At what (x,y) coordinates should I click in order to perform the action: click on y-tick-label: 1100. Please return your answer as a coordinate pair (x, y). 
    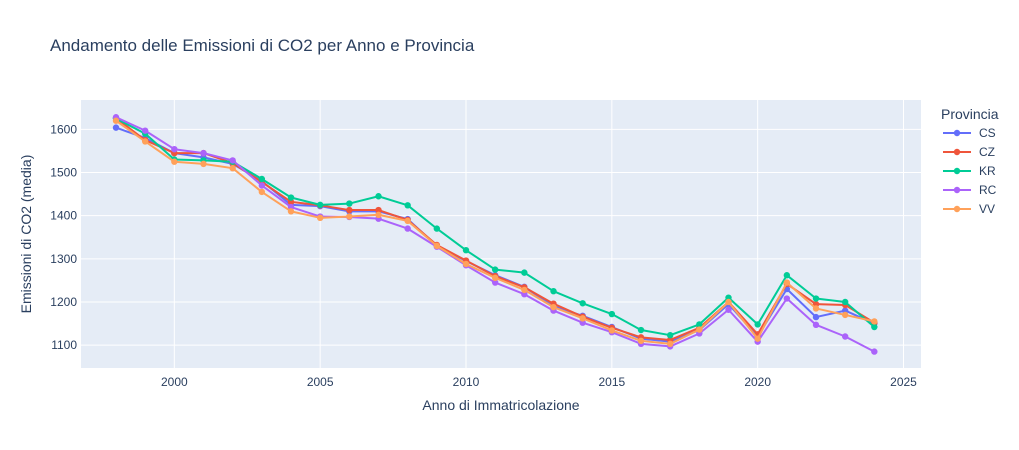
    Looking at the image, I should click on (64, 345).